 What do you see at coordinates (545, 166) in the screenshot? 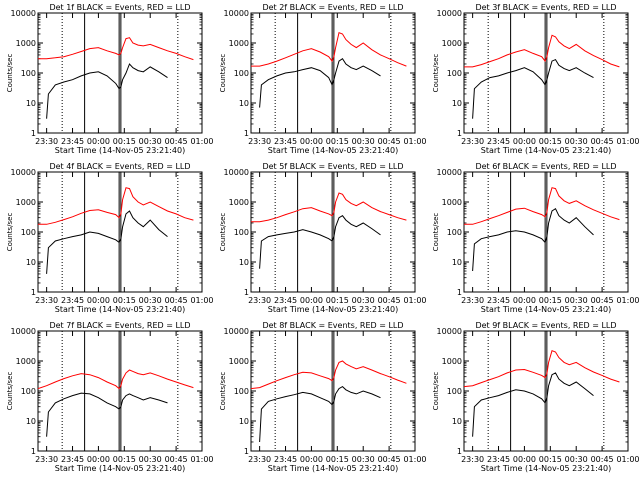
I see `chart-title: Det 6f BLACK = Events, RED = LLD` at bounding box center [545, 166].